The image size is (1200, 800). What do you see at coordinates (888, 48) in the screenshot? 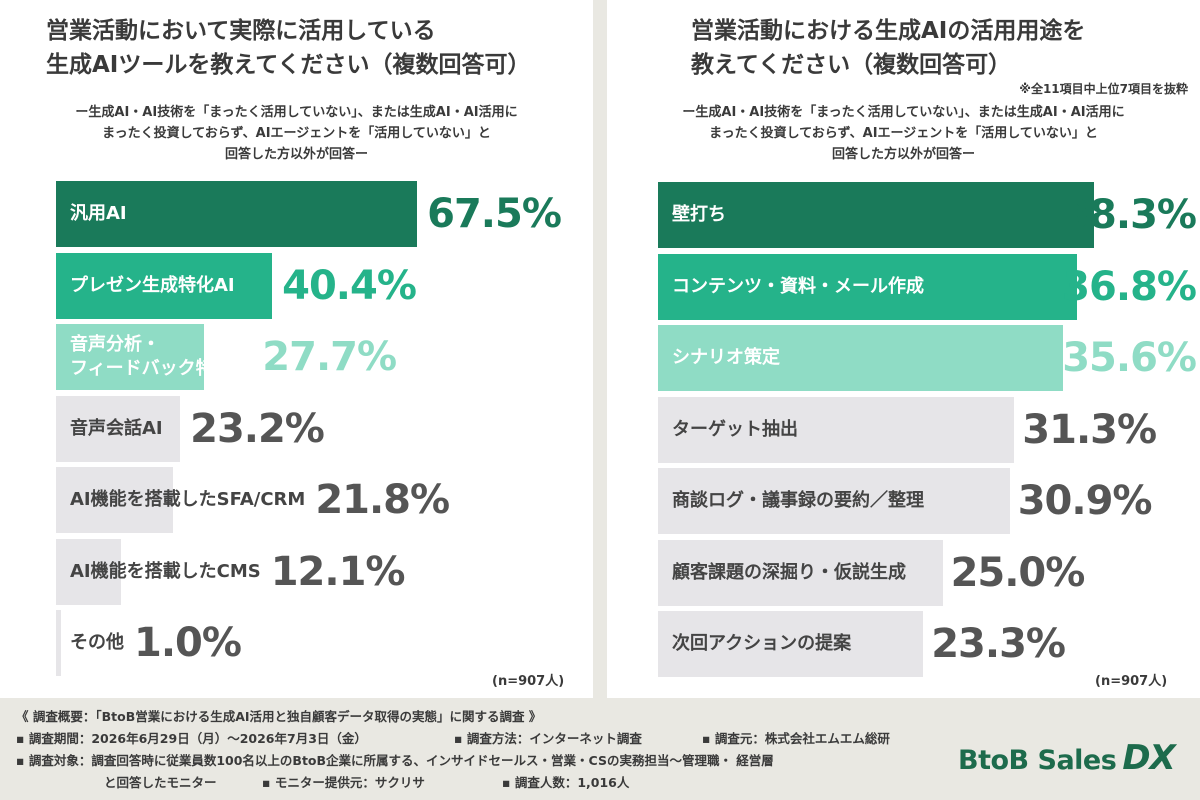
I see `right-chart-title: 営業活動における生成AIの活用用途を 教えてください（複数回答可）` at bounding box center [888, 48].